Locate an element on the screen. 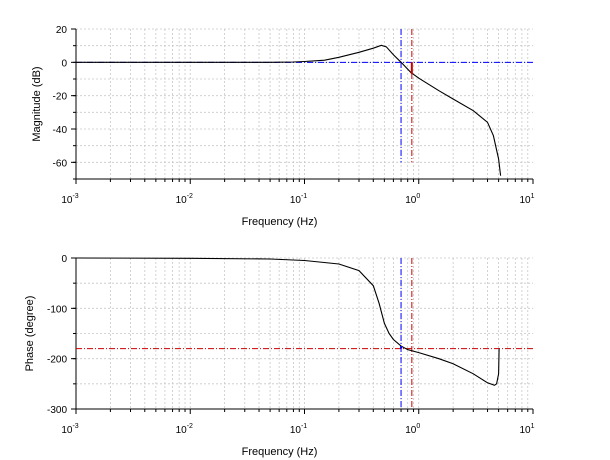 This screenshot has width=610, height=460. mag-x-tick-label: 10⁰ is located at coordinates (412, 199).